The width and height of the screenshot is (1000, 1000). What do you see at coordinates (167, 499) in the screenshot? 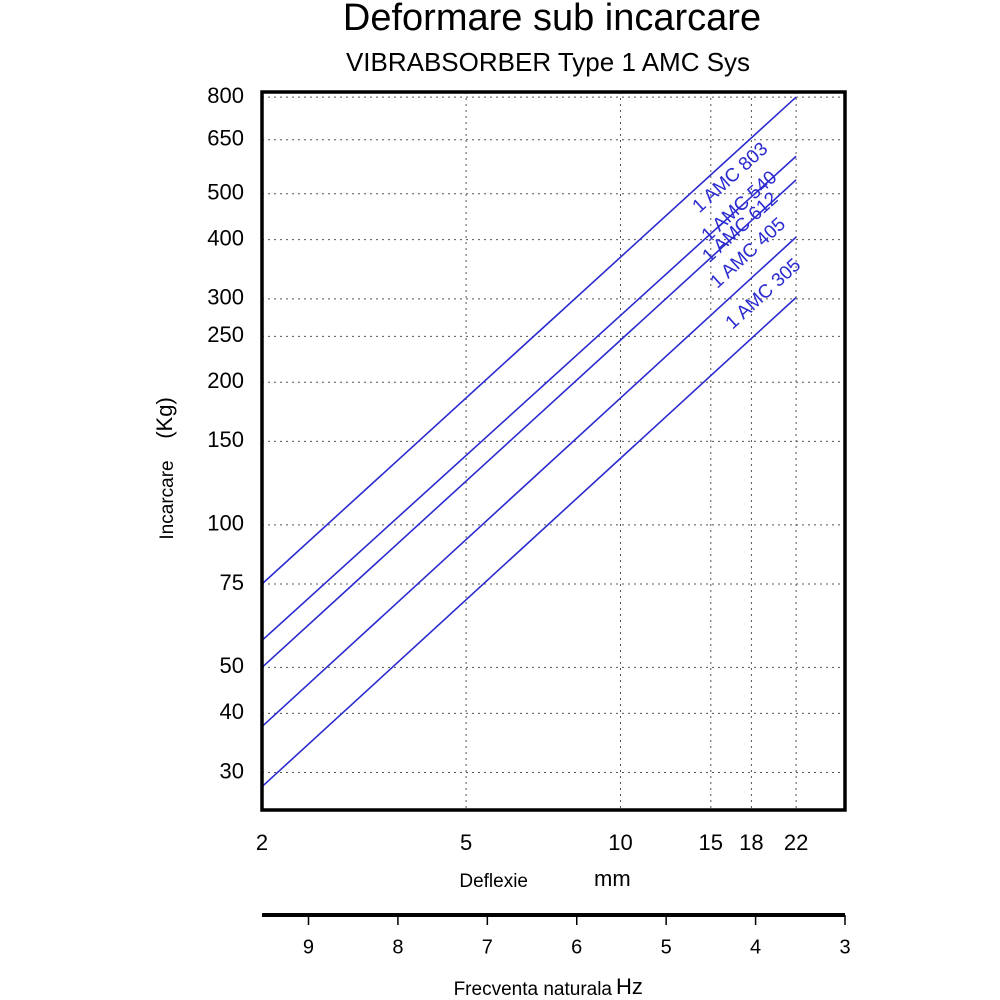
I see `y-axis-label: Incarcare` at bounding box center [167, 499].